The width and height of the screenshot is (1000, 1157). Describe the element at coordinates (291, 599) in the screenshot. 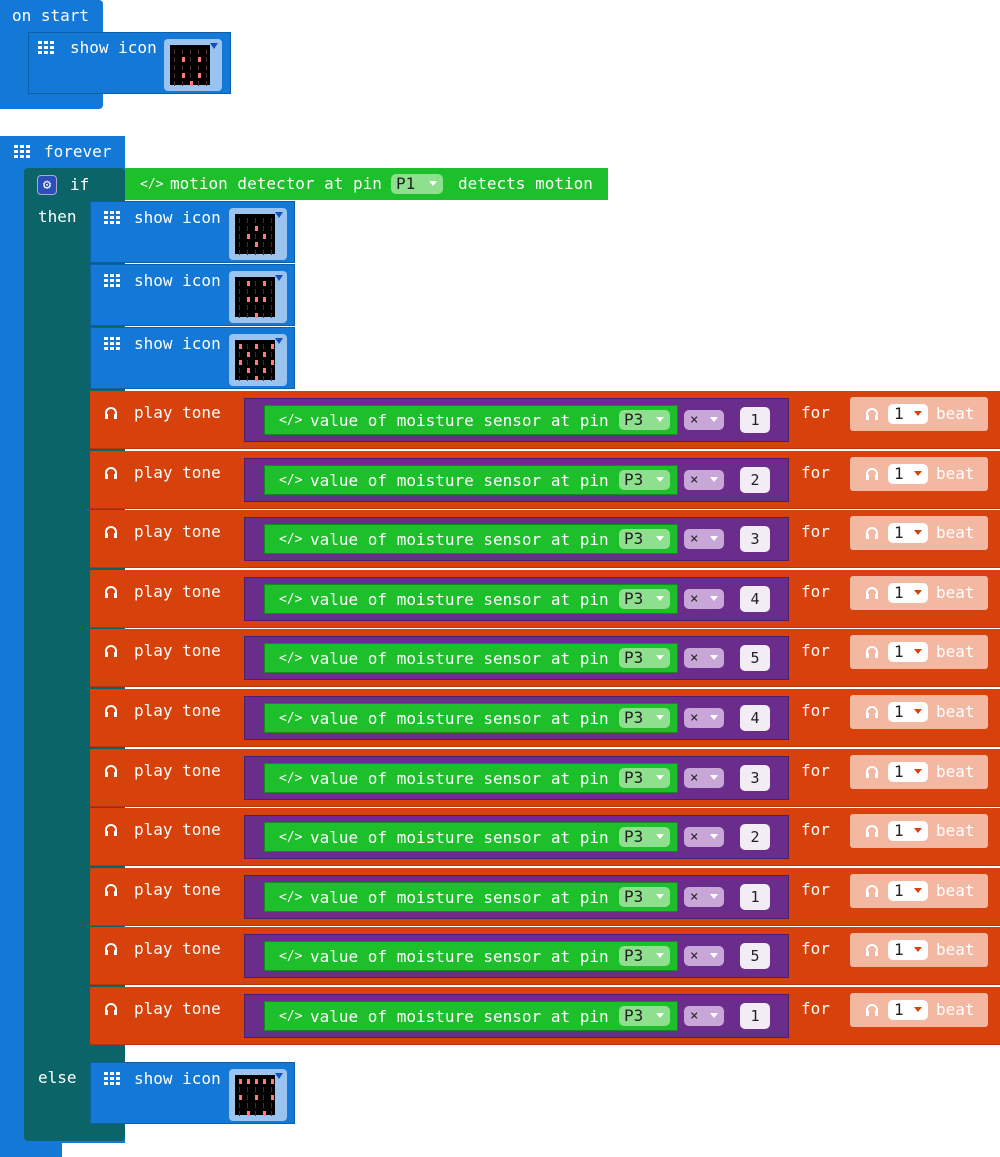

I see `code-icon: </>` at that location.